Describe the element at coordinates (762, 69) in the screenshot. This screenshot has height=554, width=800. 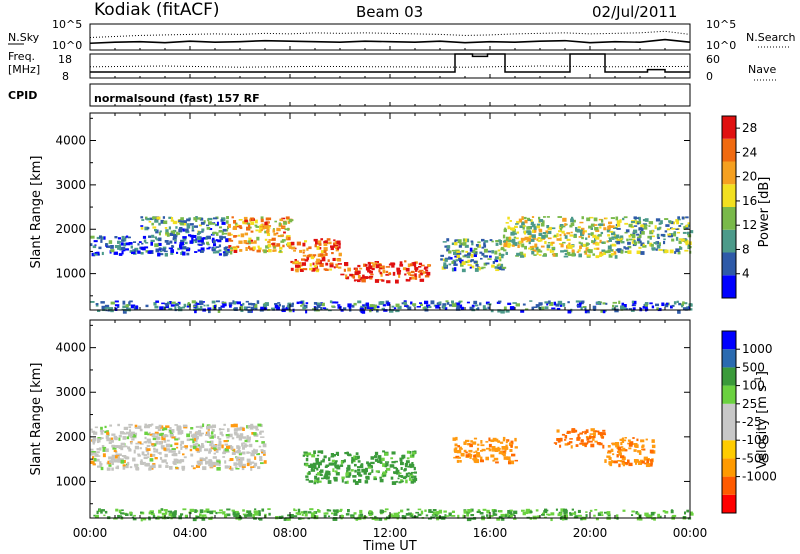
I see `nave-label: Nave` at that location.